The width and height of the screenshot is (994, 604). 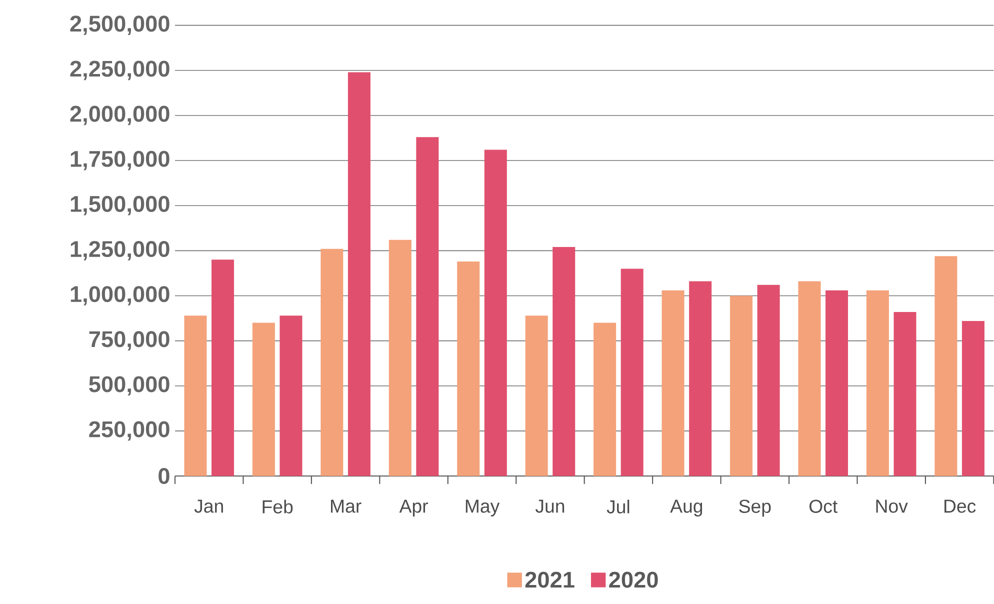 What do you see at coordinates (892, 506) in the screenshot?
I see `x-tick-label: Nov` at bounding box center [892, 506].